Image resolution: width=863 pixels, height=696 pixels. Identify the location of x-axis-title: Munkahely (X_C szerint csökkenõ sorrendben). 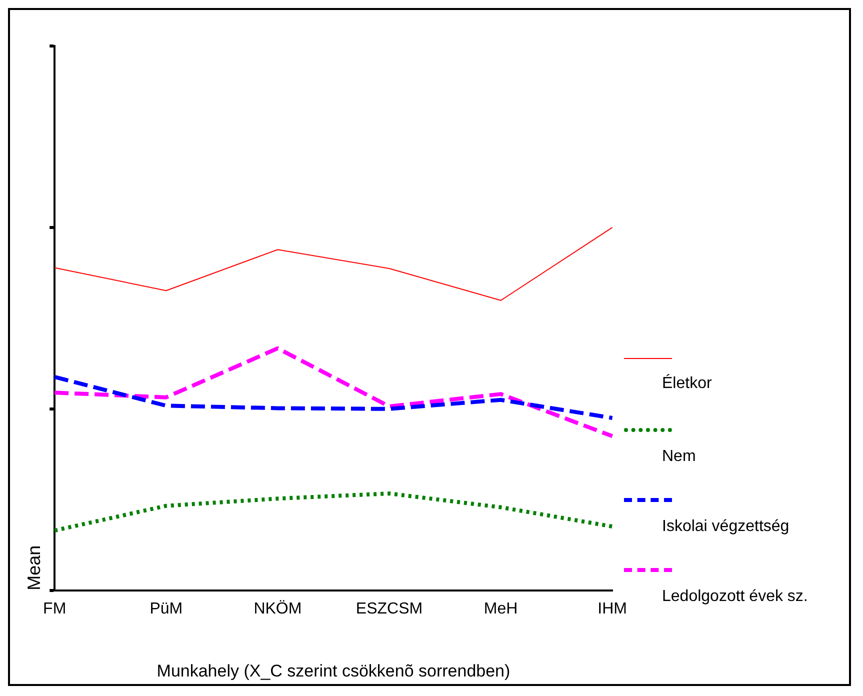
(333, 670).